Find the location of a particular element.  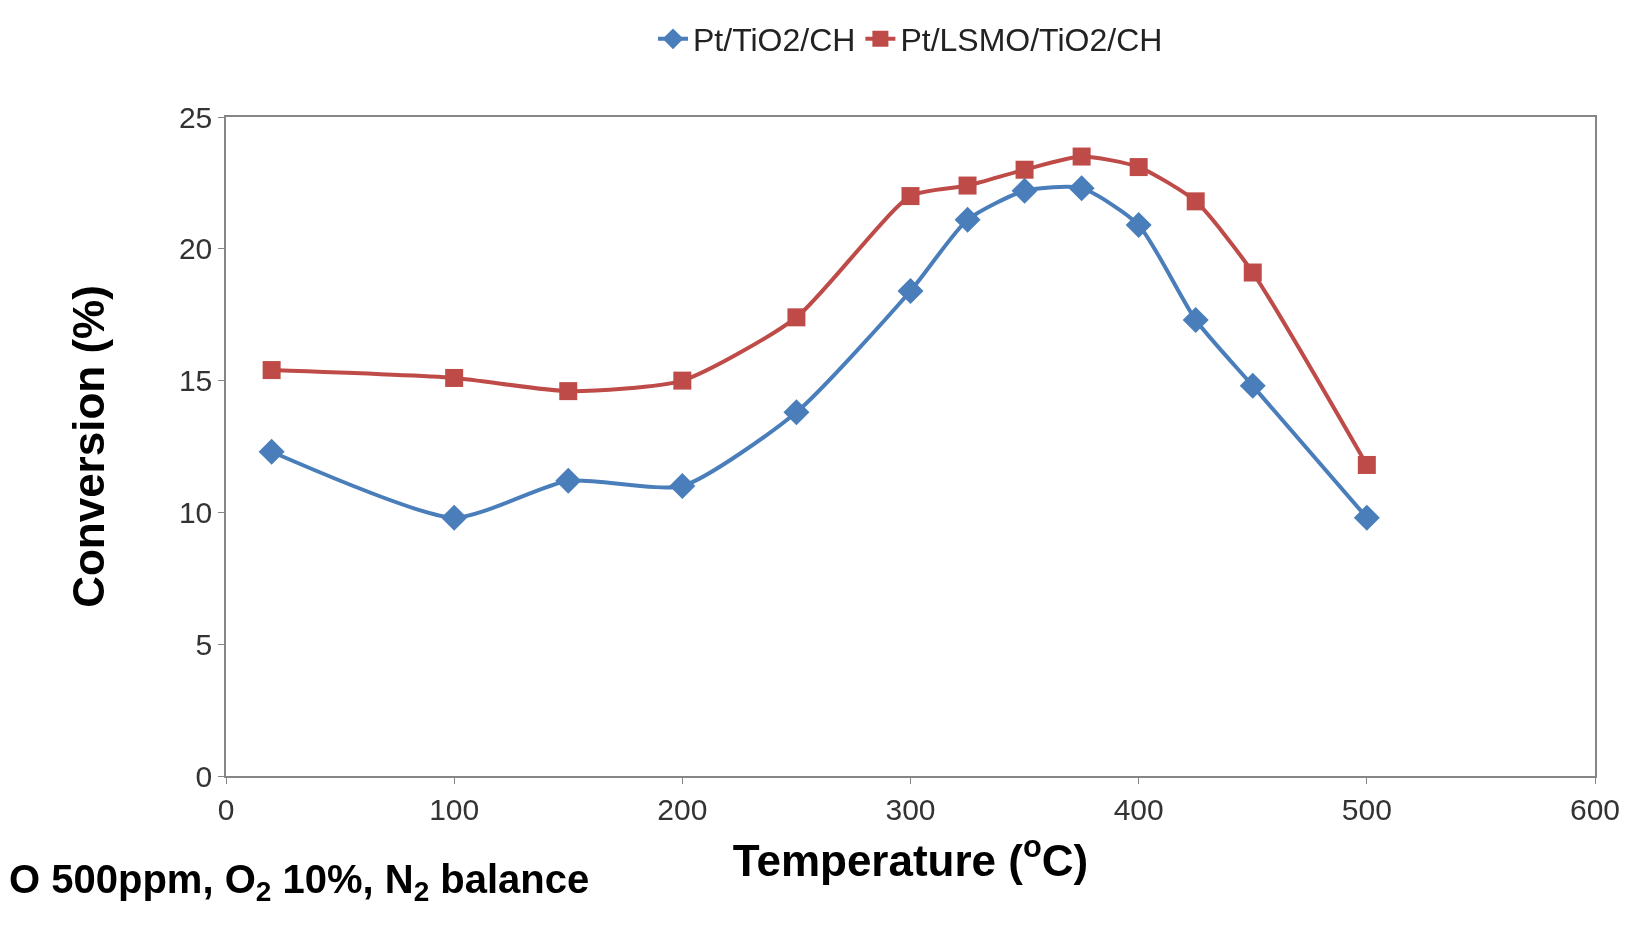

y-tick-label: 25 is located at coordinates (195, 117).